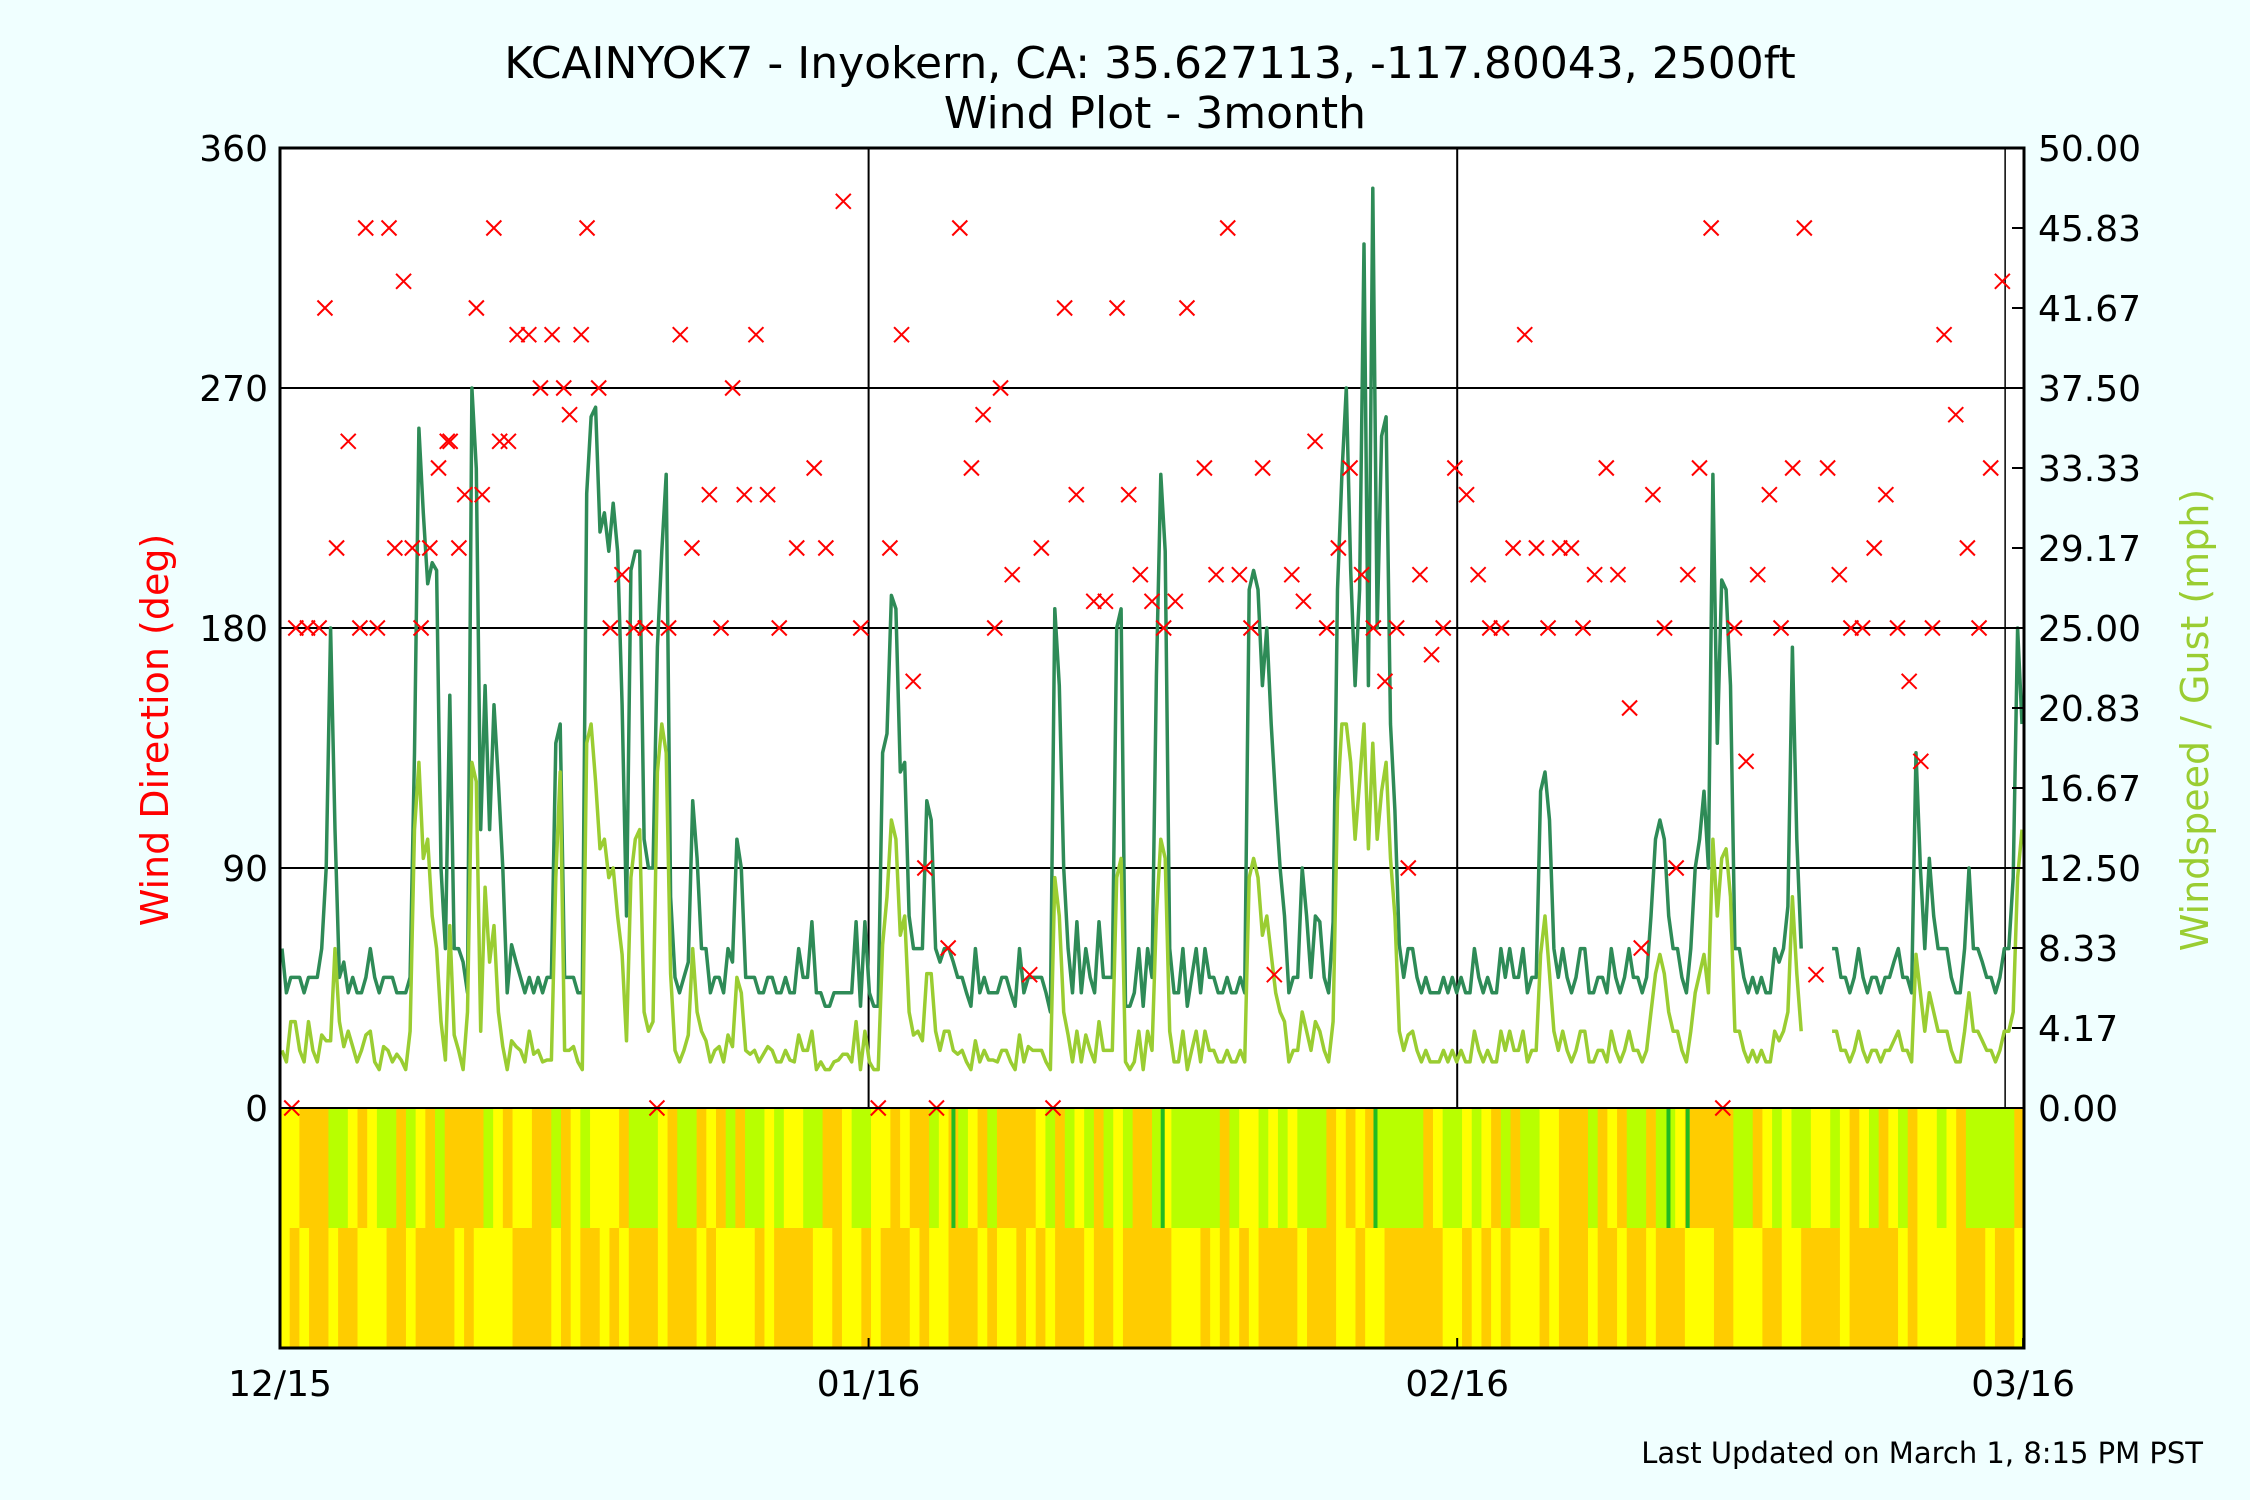 Image resolution: width=2250 pixels, height=1500 pixels. What do you see at coordinates (2089, 149) in the screenshot?
I see `right-tick-label-12: 50.00` at bounding box center [2089, 149].